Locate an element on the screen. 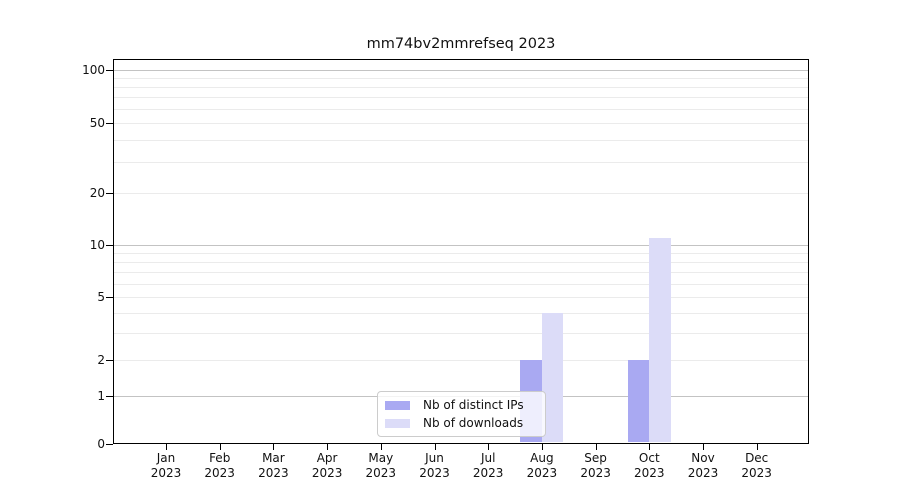  legend-item: Nb of distinct IPs is located at coordinates (465, 405).